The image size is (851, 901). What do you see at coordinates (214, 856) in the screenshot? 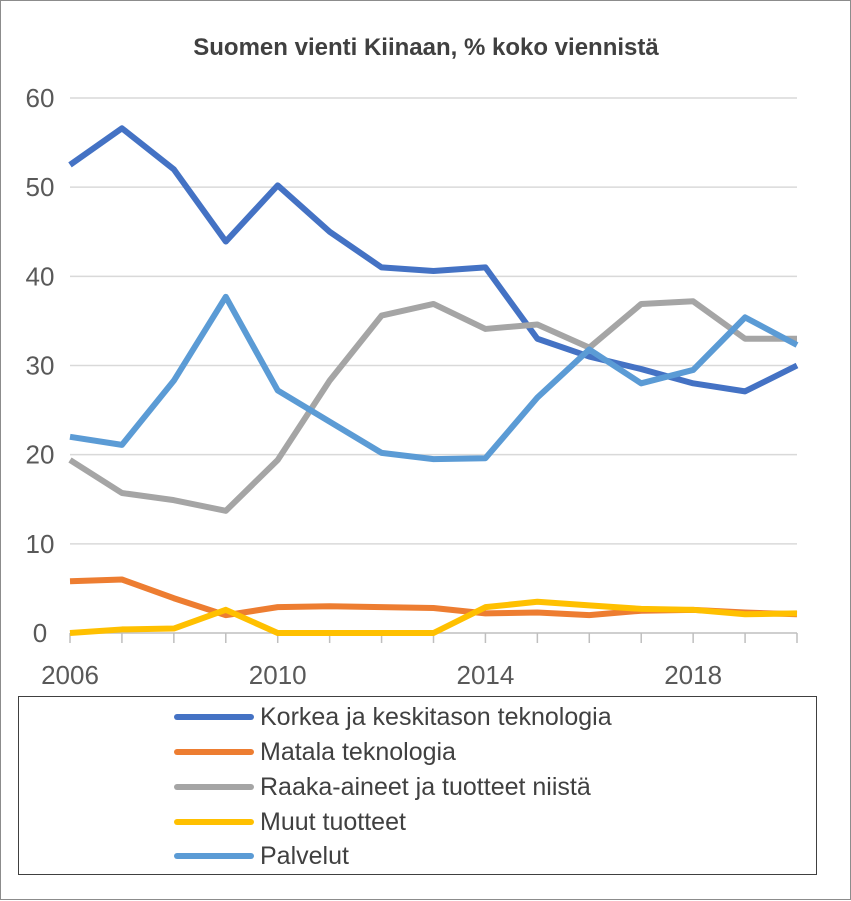
I see `legend-swatch-palvelut` at bounding box center [214, 856].